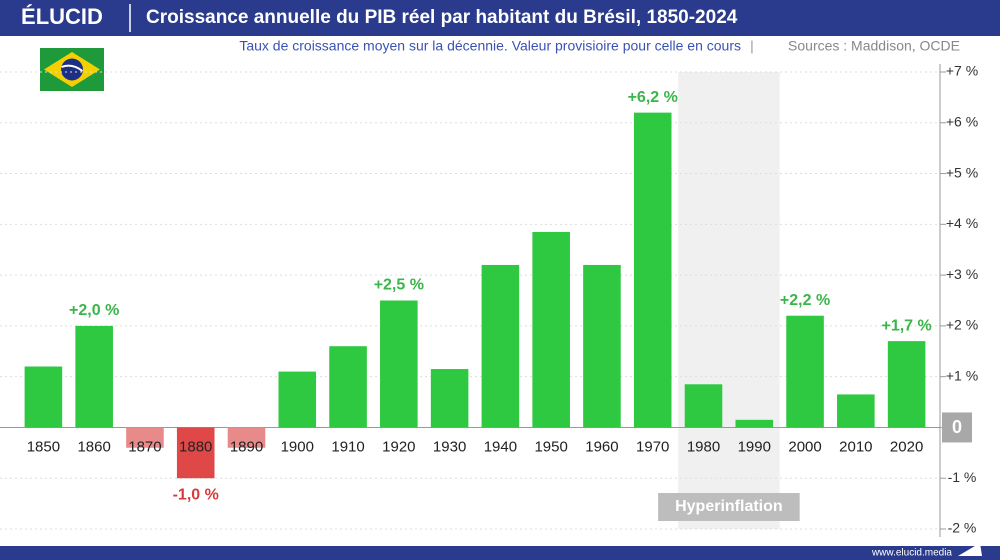 This screenshot has width=1000, height=560. Describe the element at coordinates (550, 446) in the screenshot. I see `x-tick-label: 1950` at that location.